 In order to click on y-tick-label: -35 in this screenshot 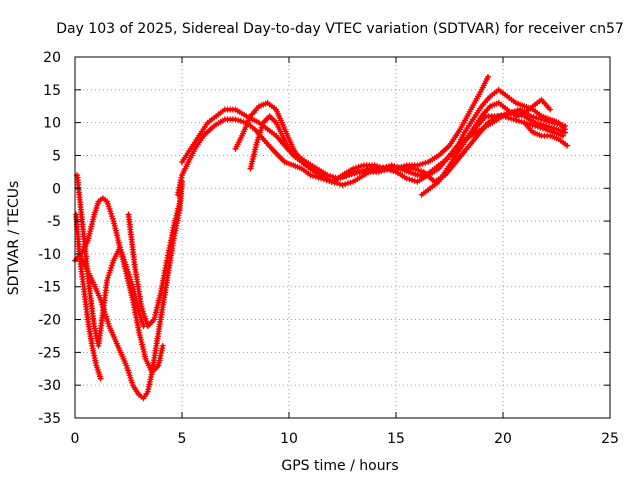, I will do `click(49, 419)`.